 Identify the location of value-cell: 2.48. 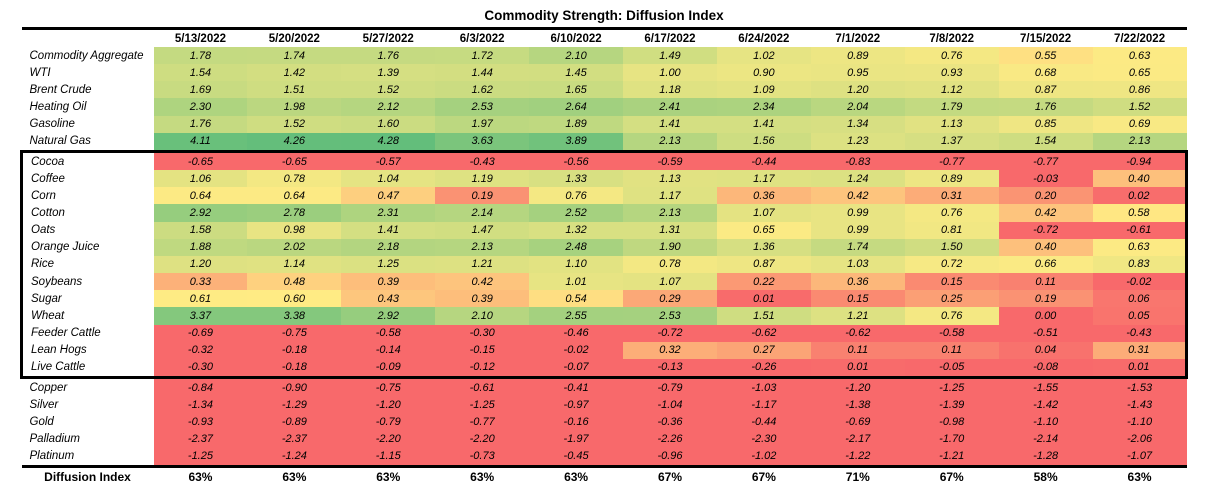
(576, 247).